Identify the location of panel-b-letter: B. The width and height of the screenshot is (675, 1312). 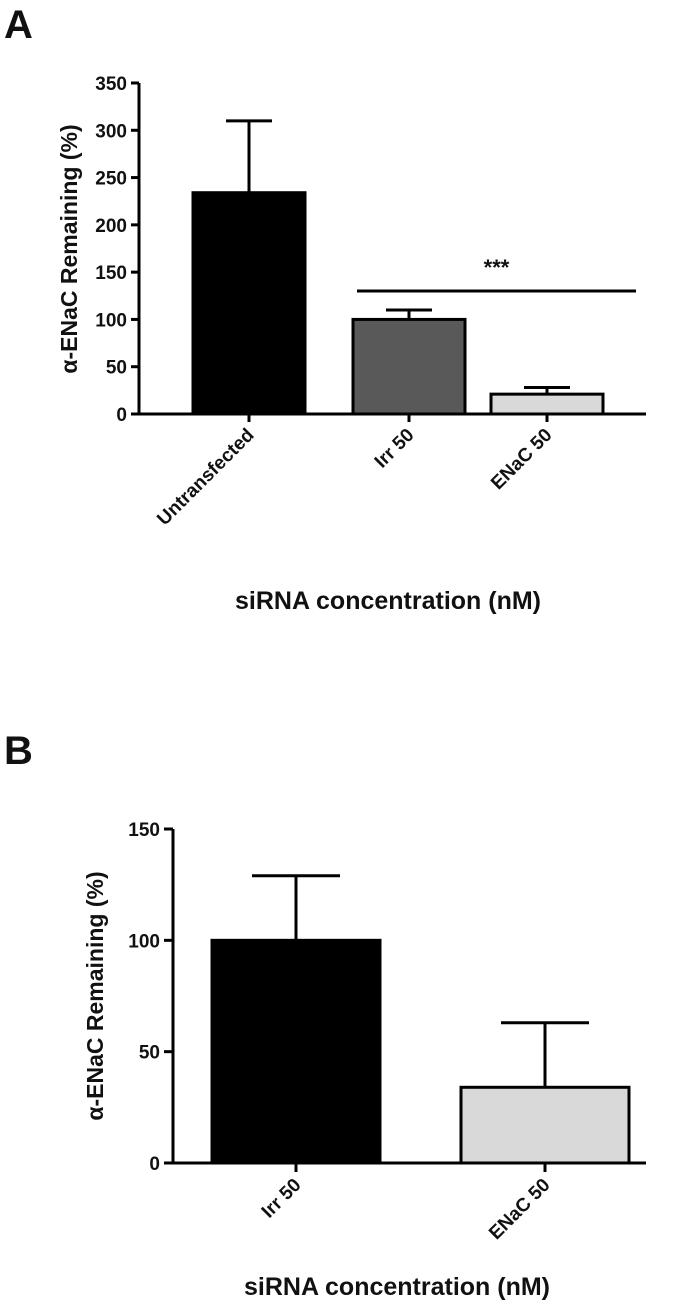
(18, 751).